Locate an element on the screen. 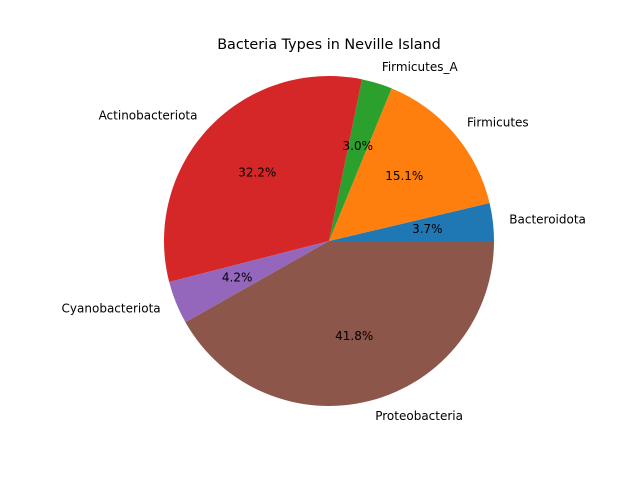  slice-label: Proteobacteria is located at coordinates (419, 416).